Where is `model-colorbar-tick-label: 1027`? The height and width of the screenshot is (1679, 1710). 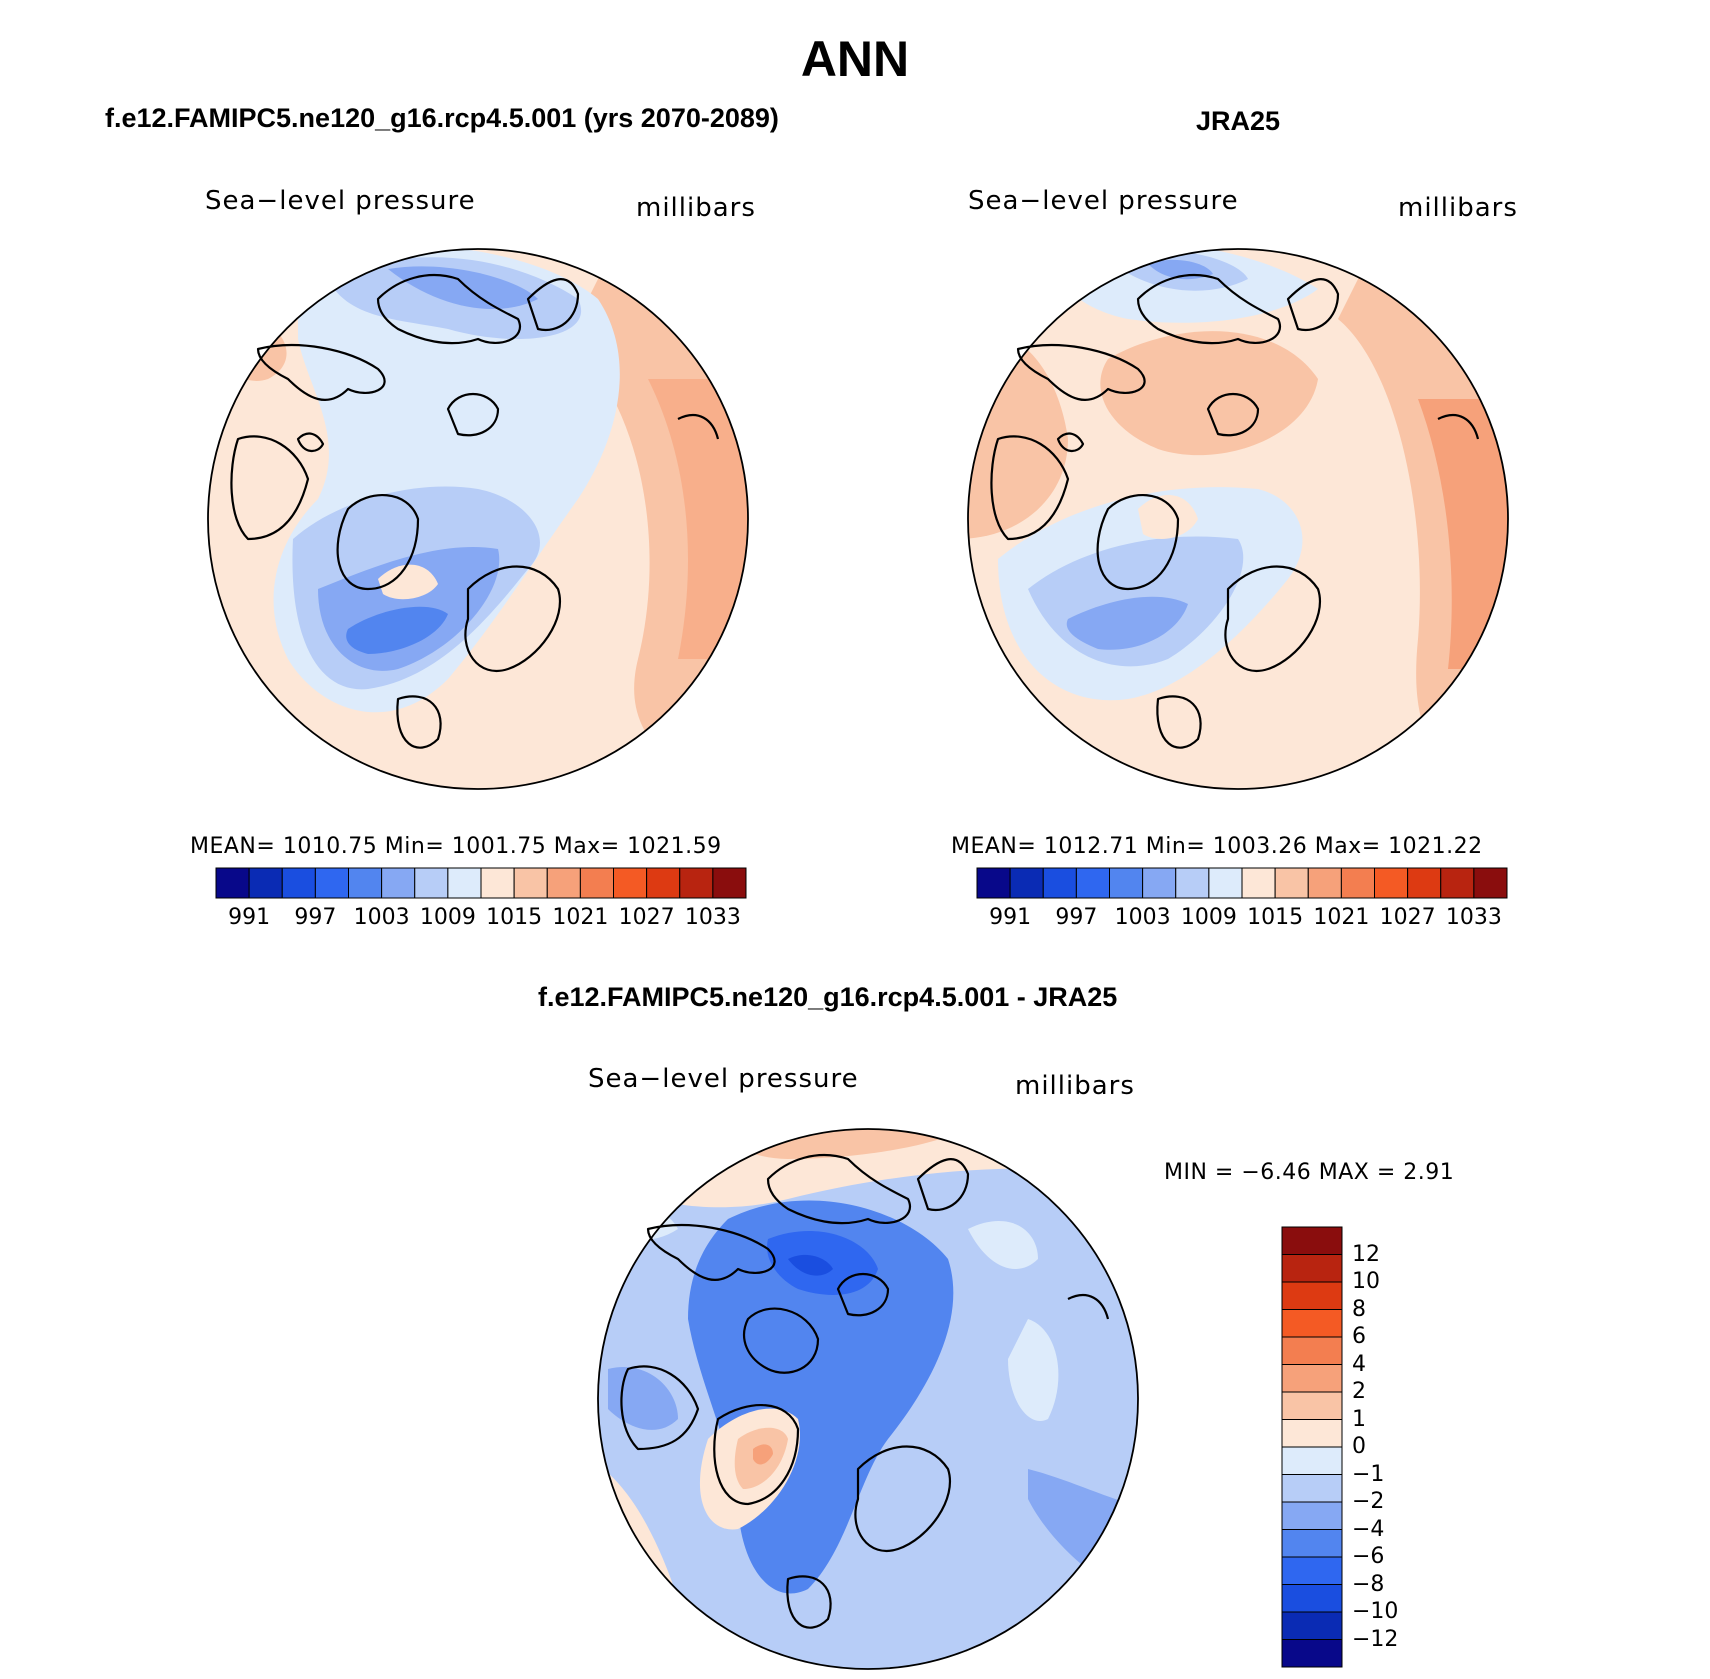
model-colorbar-tick-label: 1027 is located at coordinates (646, 917).